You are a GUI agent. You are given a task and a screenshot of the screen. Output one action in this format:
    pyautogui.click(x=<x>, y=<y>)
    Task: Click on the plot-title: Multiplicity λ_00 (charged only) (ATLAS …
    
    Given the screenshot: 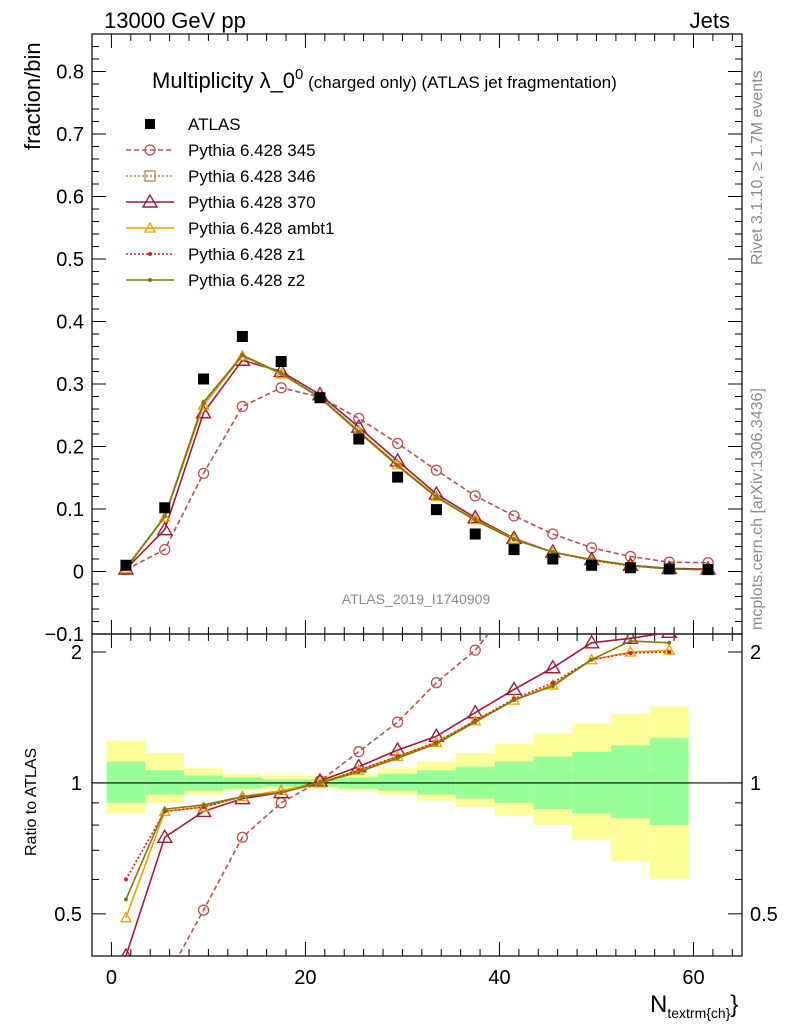 What is the action you would take?
    pyautogui.click(x=384, y=79)
    